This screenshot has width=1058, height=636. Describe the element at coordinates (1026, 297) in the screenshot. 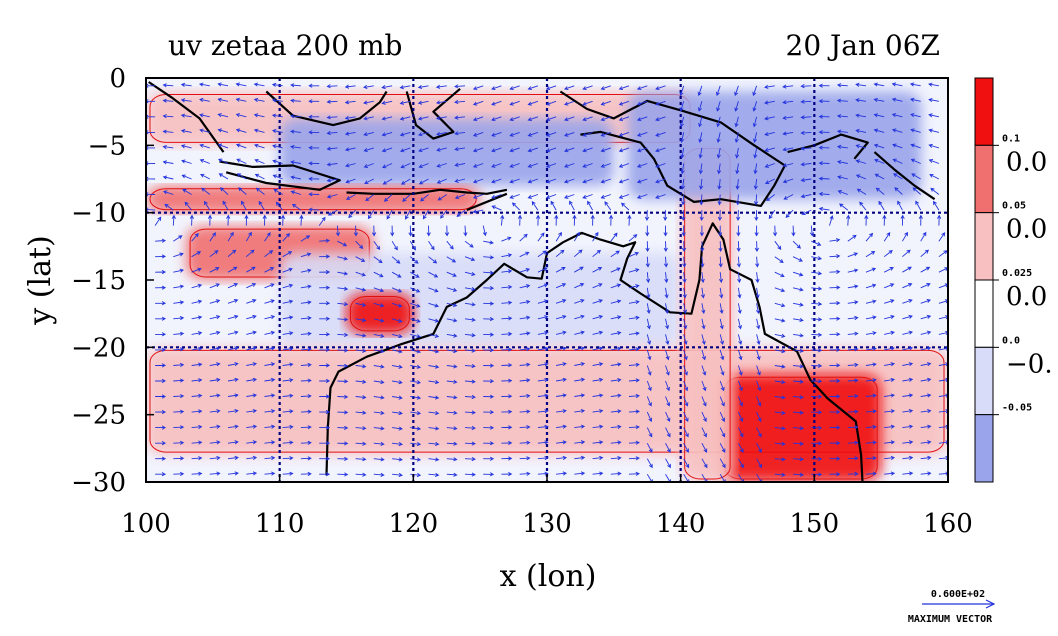

I see `colorbar-overlap-label: 0.0` at that location.